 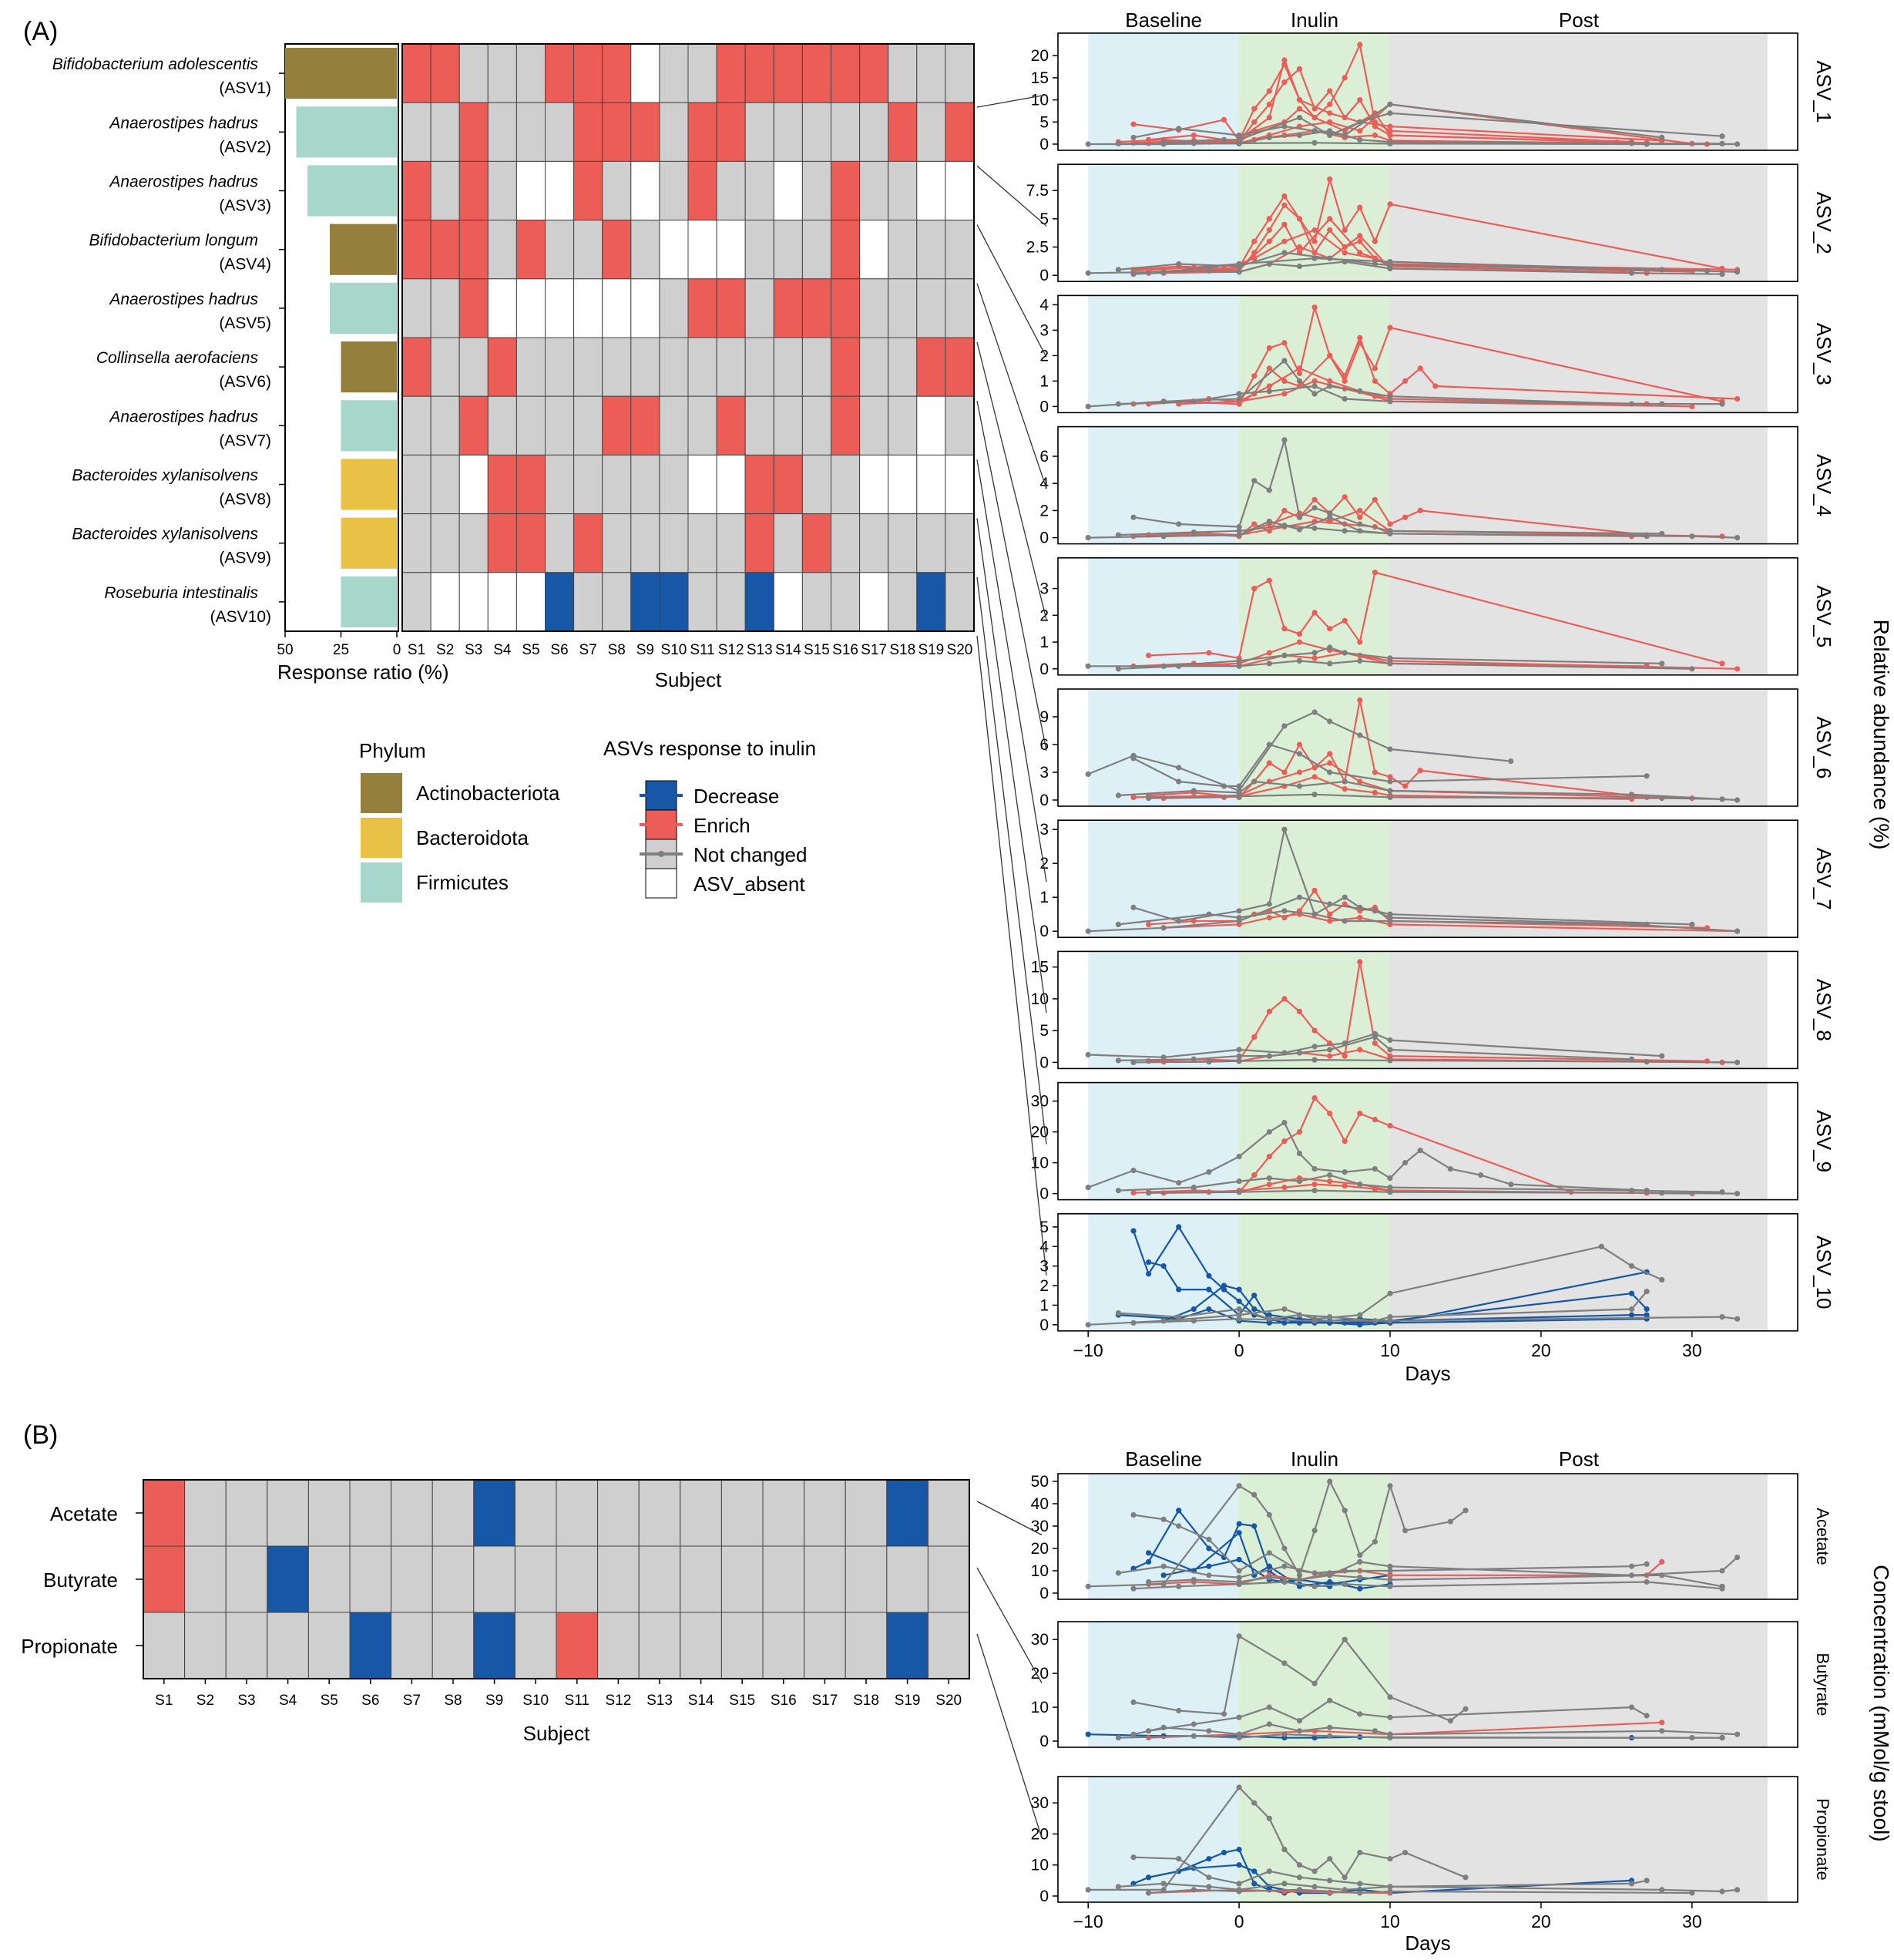 What do you see at coordinates (588, 650) in the screenshot?
I see `heat-col-label-s7: S7` at bounding box center [588, 650].